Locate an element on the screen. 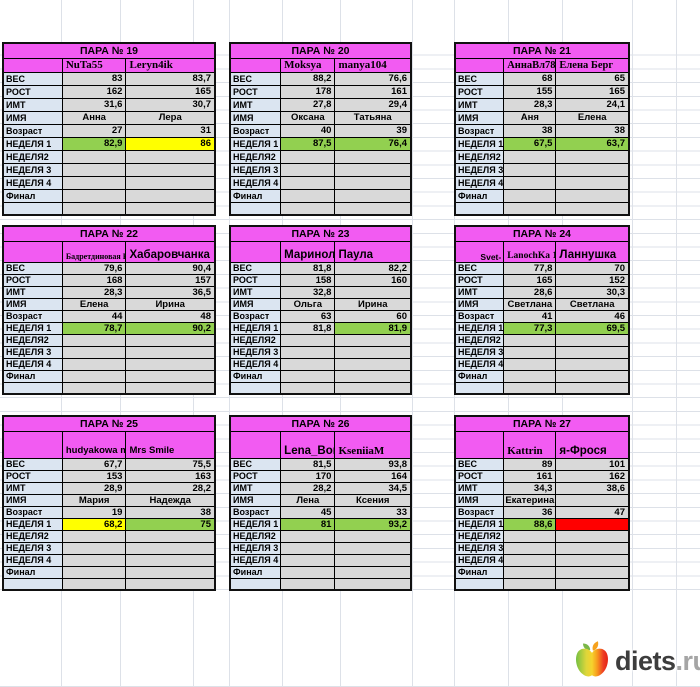 The width and height of the screenshot is (700, 687). height-cell: 160 is located at coordinates (373, 280).